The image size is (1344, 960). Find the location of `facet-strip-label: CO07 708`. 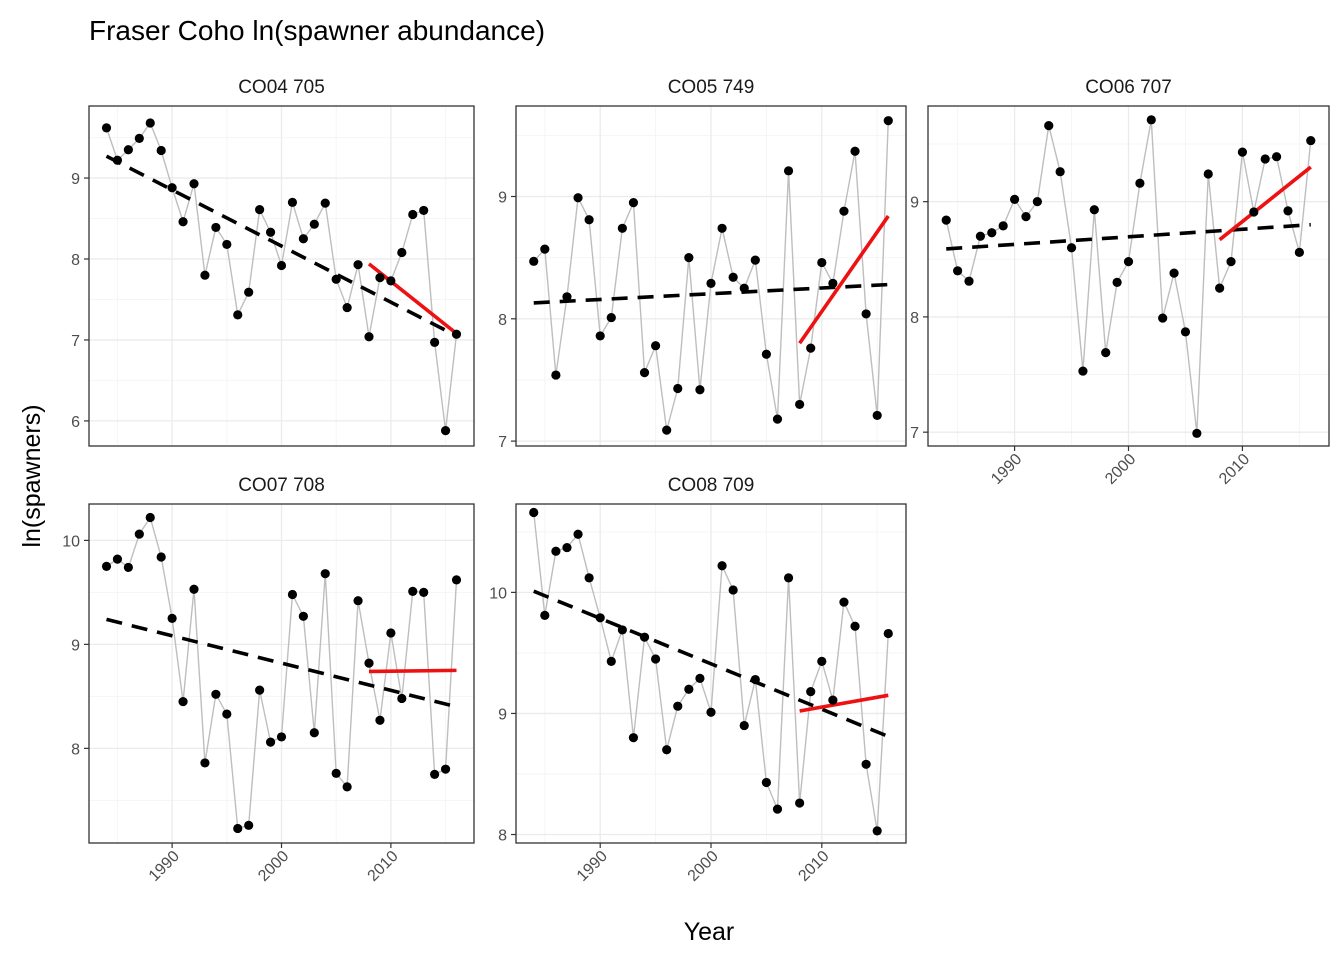

facet-strip-label: CO07 708 is located at coordinates (281, 485).